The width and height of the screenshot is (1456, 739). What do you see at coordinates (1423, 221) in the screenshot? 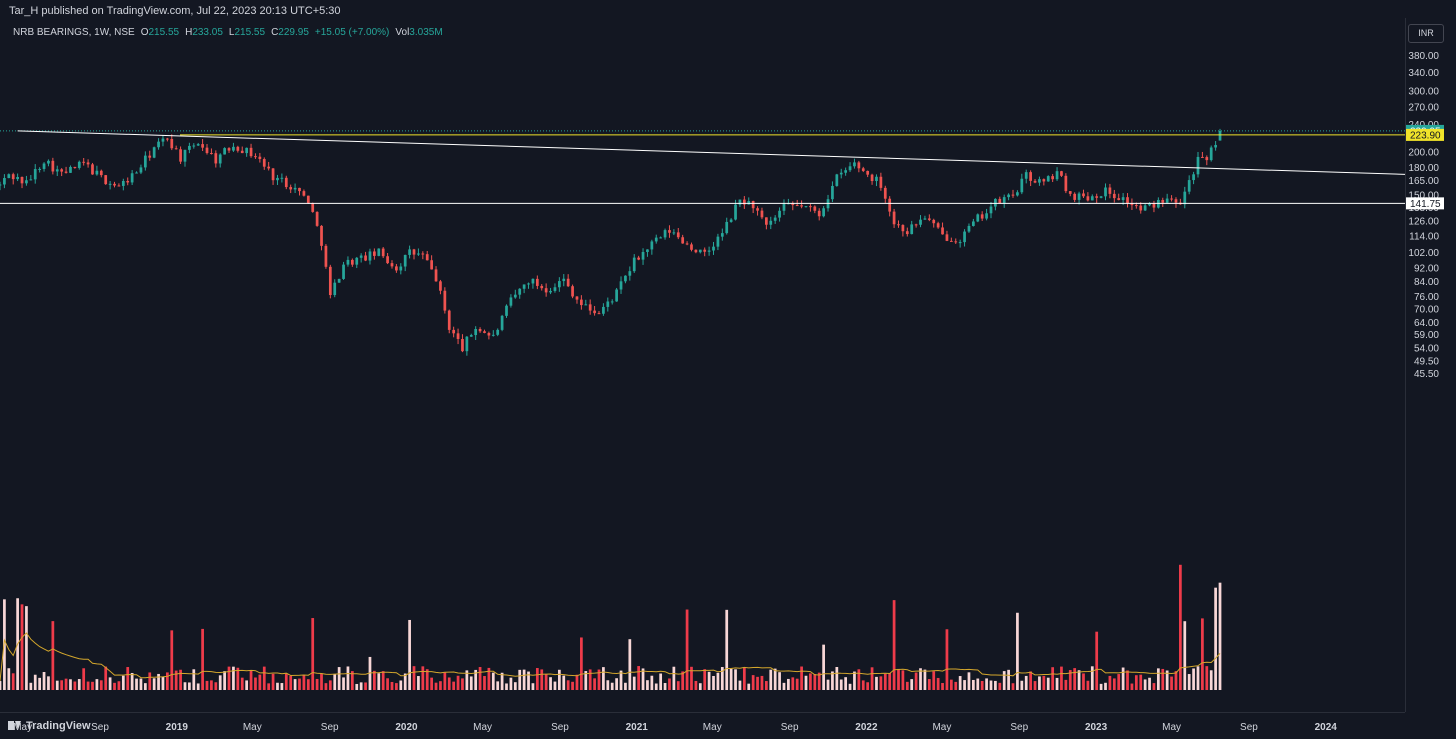
I see `price-tick-label: 126.00` at bounding box center [1423, 221].